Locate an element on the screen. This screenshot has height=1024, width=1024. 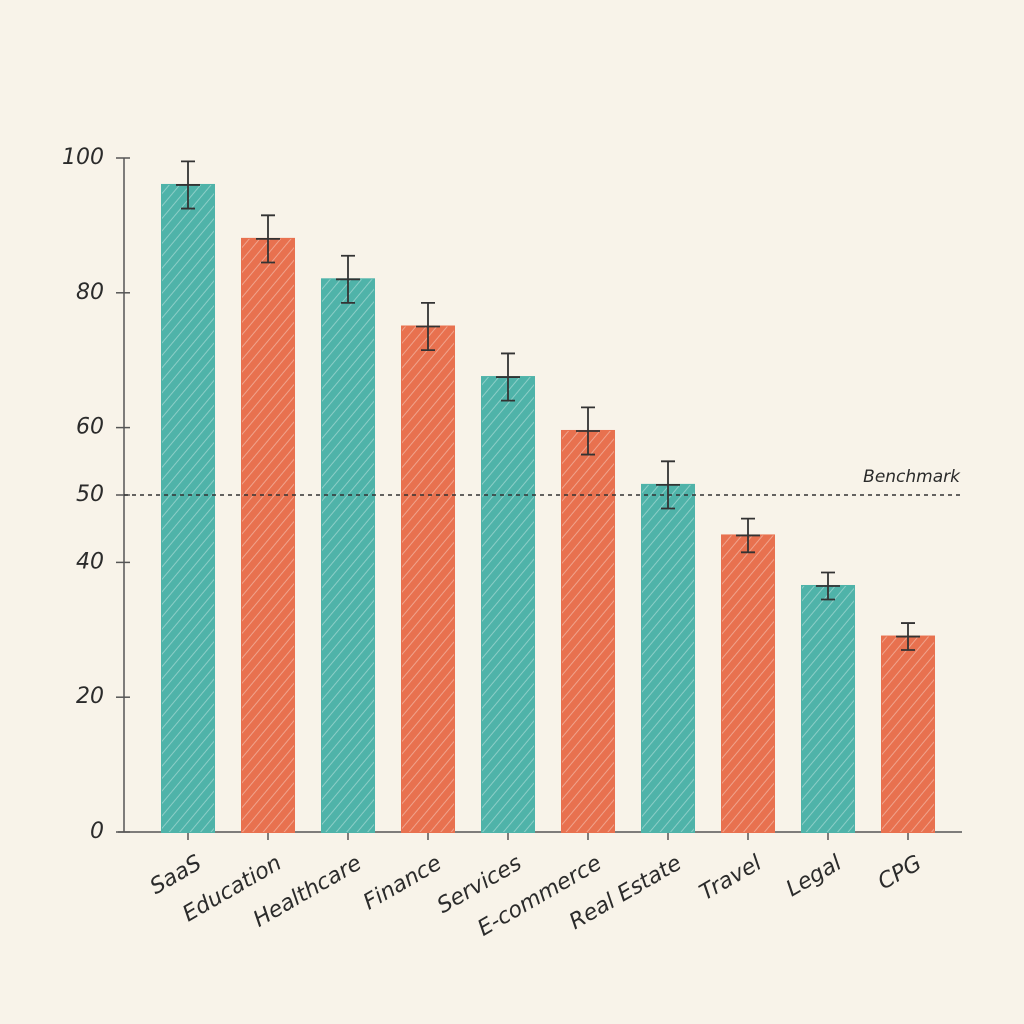
y-tick-label: 20 is located at coordinates (90, 696).